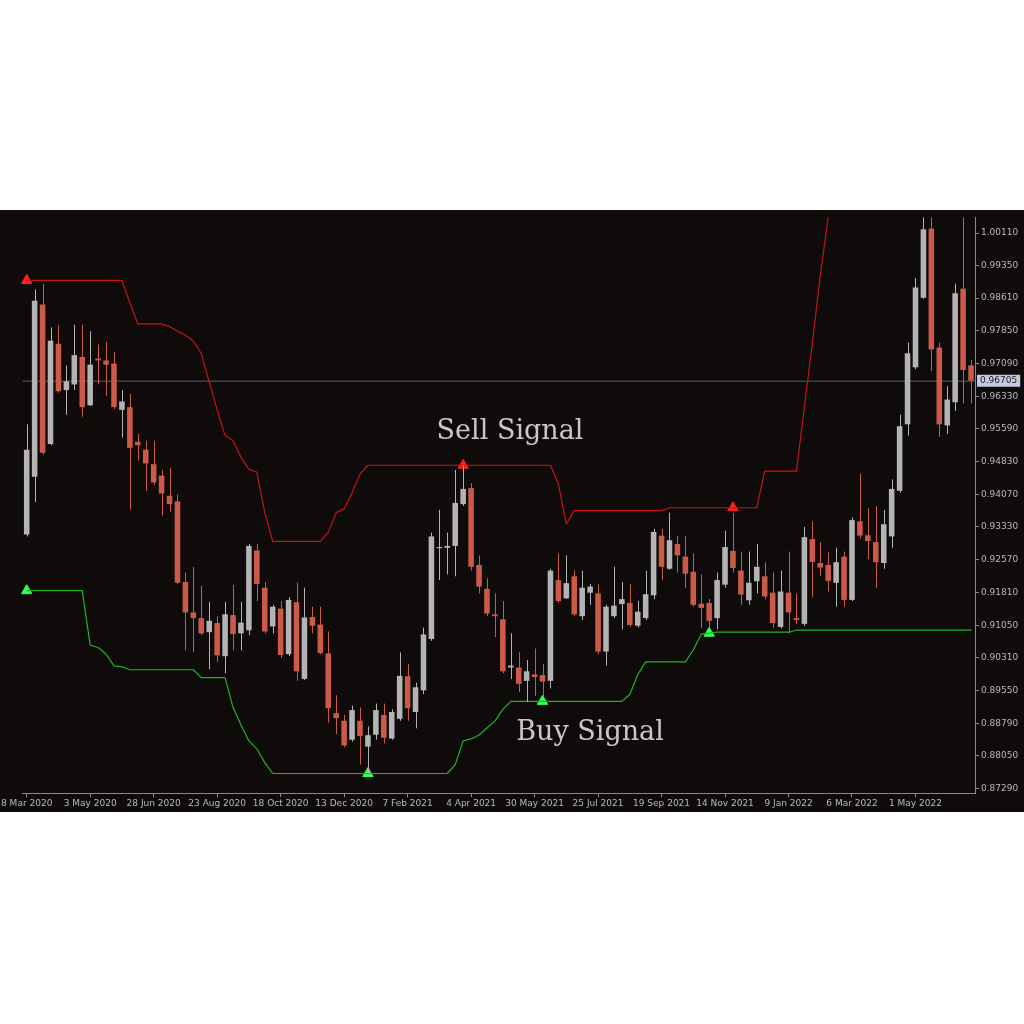  Describe the element at coordinates (344, 802) in the screenshot. I see `x-tick-label: 13 Dec 2020` at that location.